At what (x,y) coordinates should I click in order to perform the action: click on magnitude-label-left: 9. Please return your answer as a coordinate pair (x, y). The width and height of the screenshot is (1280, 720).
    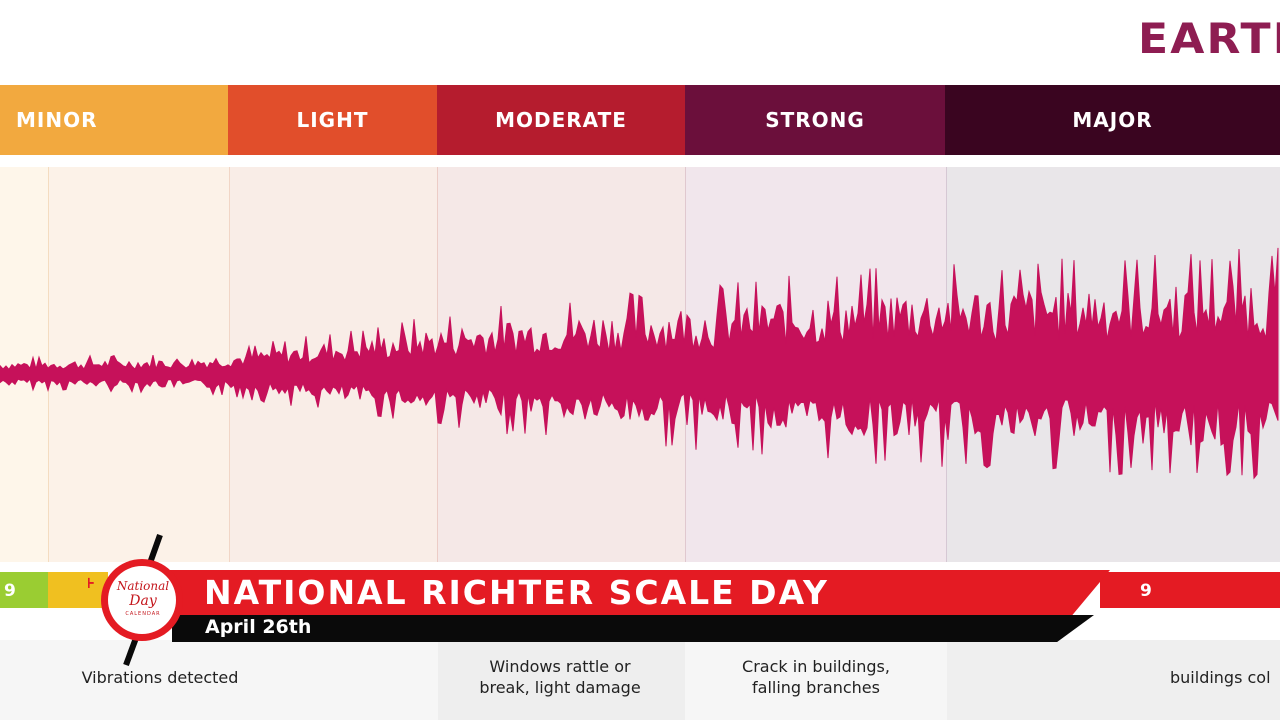
    Looking at the image, I should click on (10, 591).